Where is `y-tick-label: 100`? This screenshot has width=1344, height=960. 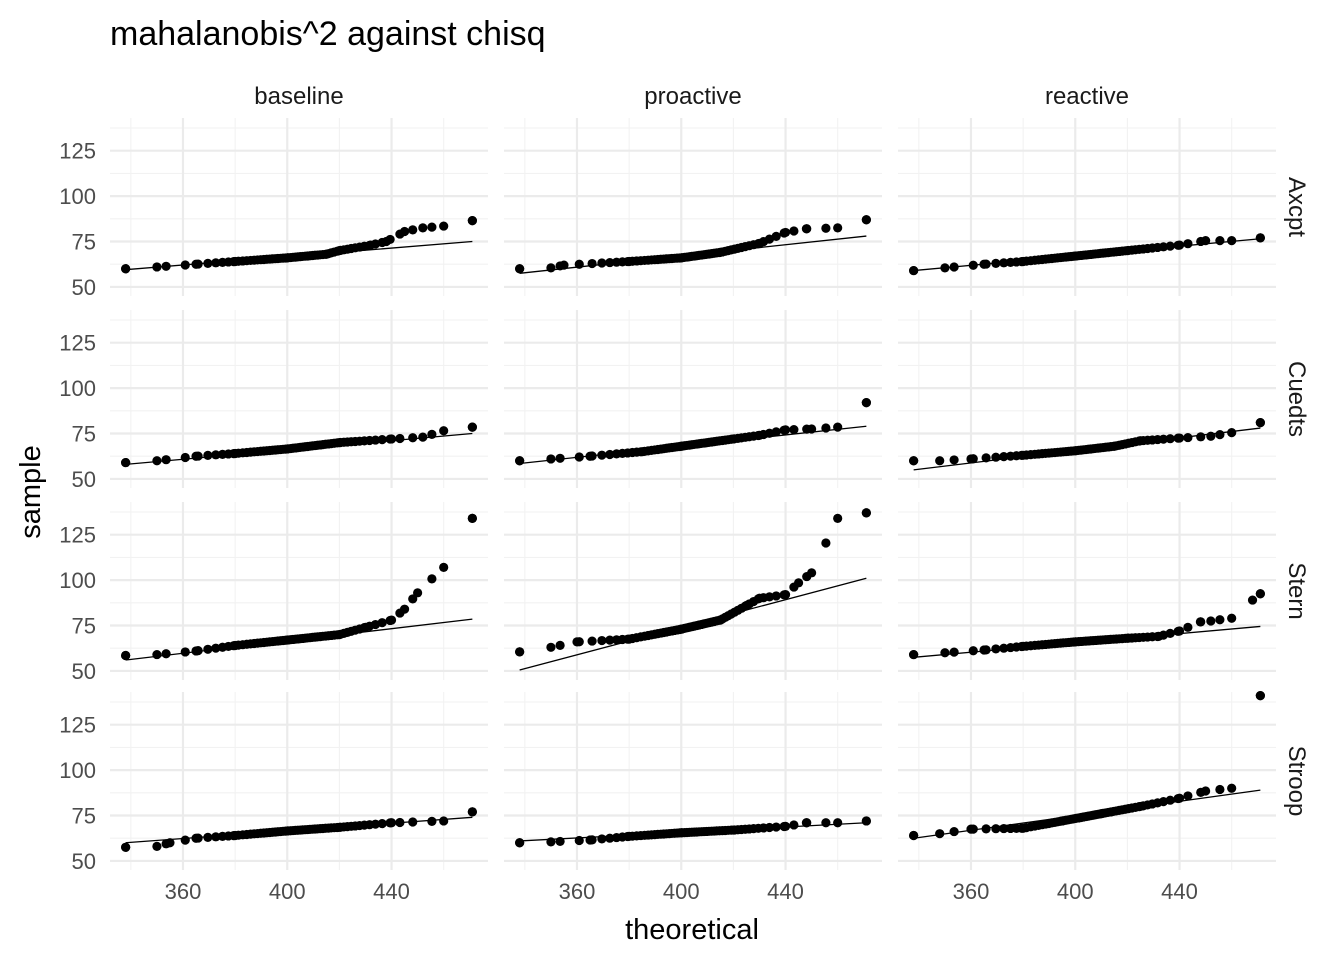 y-tick-label: 100 is located at coordinates (77, 196).